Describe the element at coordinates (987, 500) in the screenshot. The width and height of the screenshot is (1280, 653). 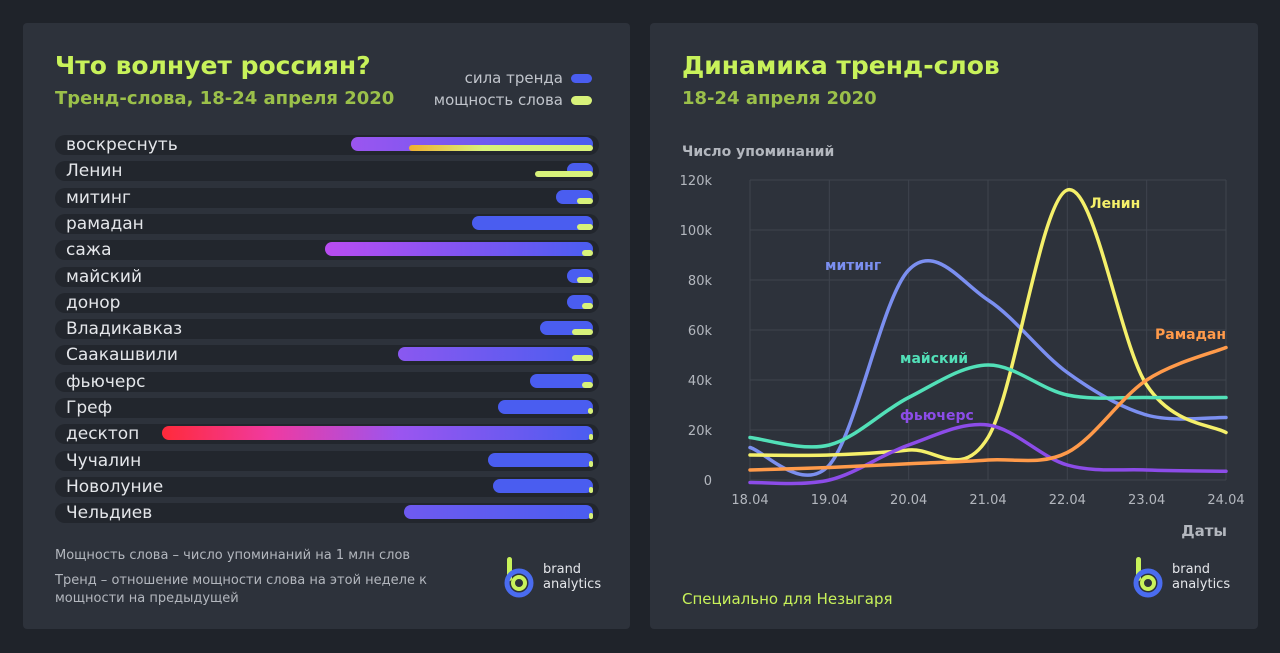
I see `x-tick-label: 21.04` at that location.